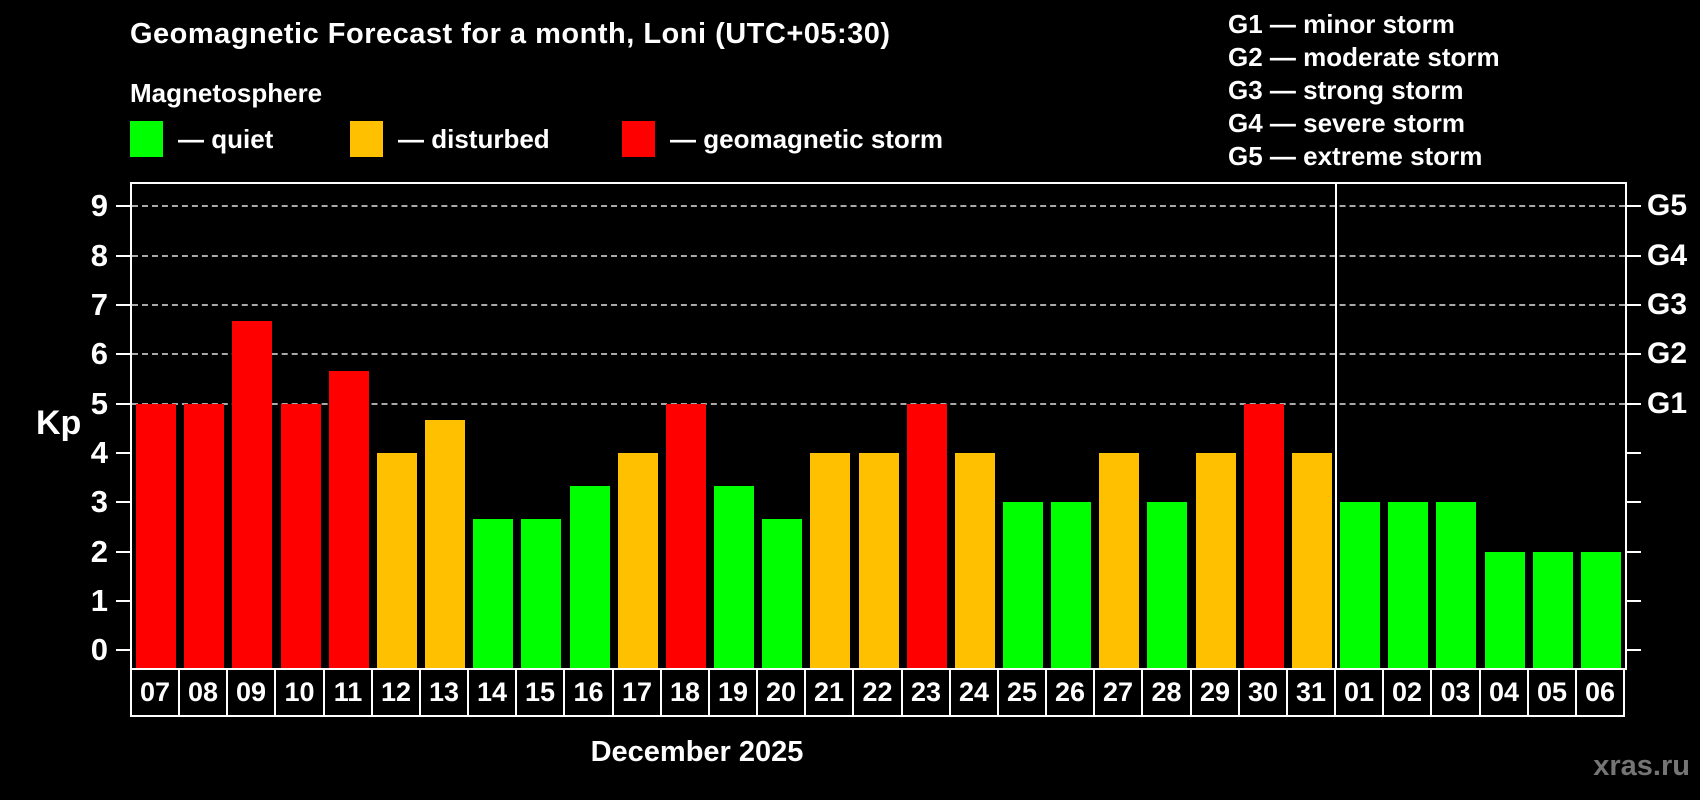  What do you see at coordinates (540, 692) in the screenshot?
I see `day-label-15: 15` at bounding box center [540, 692].